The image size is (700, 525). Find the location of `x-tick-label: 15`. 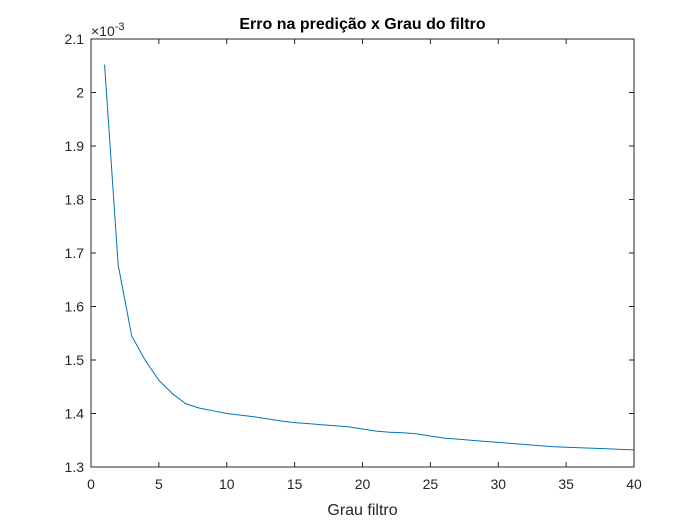

x-tick-label: 15 is located at coordinates (295, 484).